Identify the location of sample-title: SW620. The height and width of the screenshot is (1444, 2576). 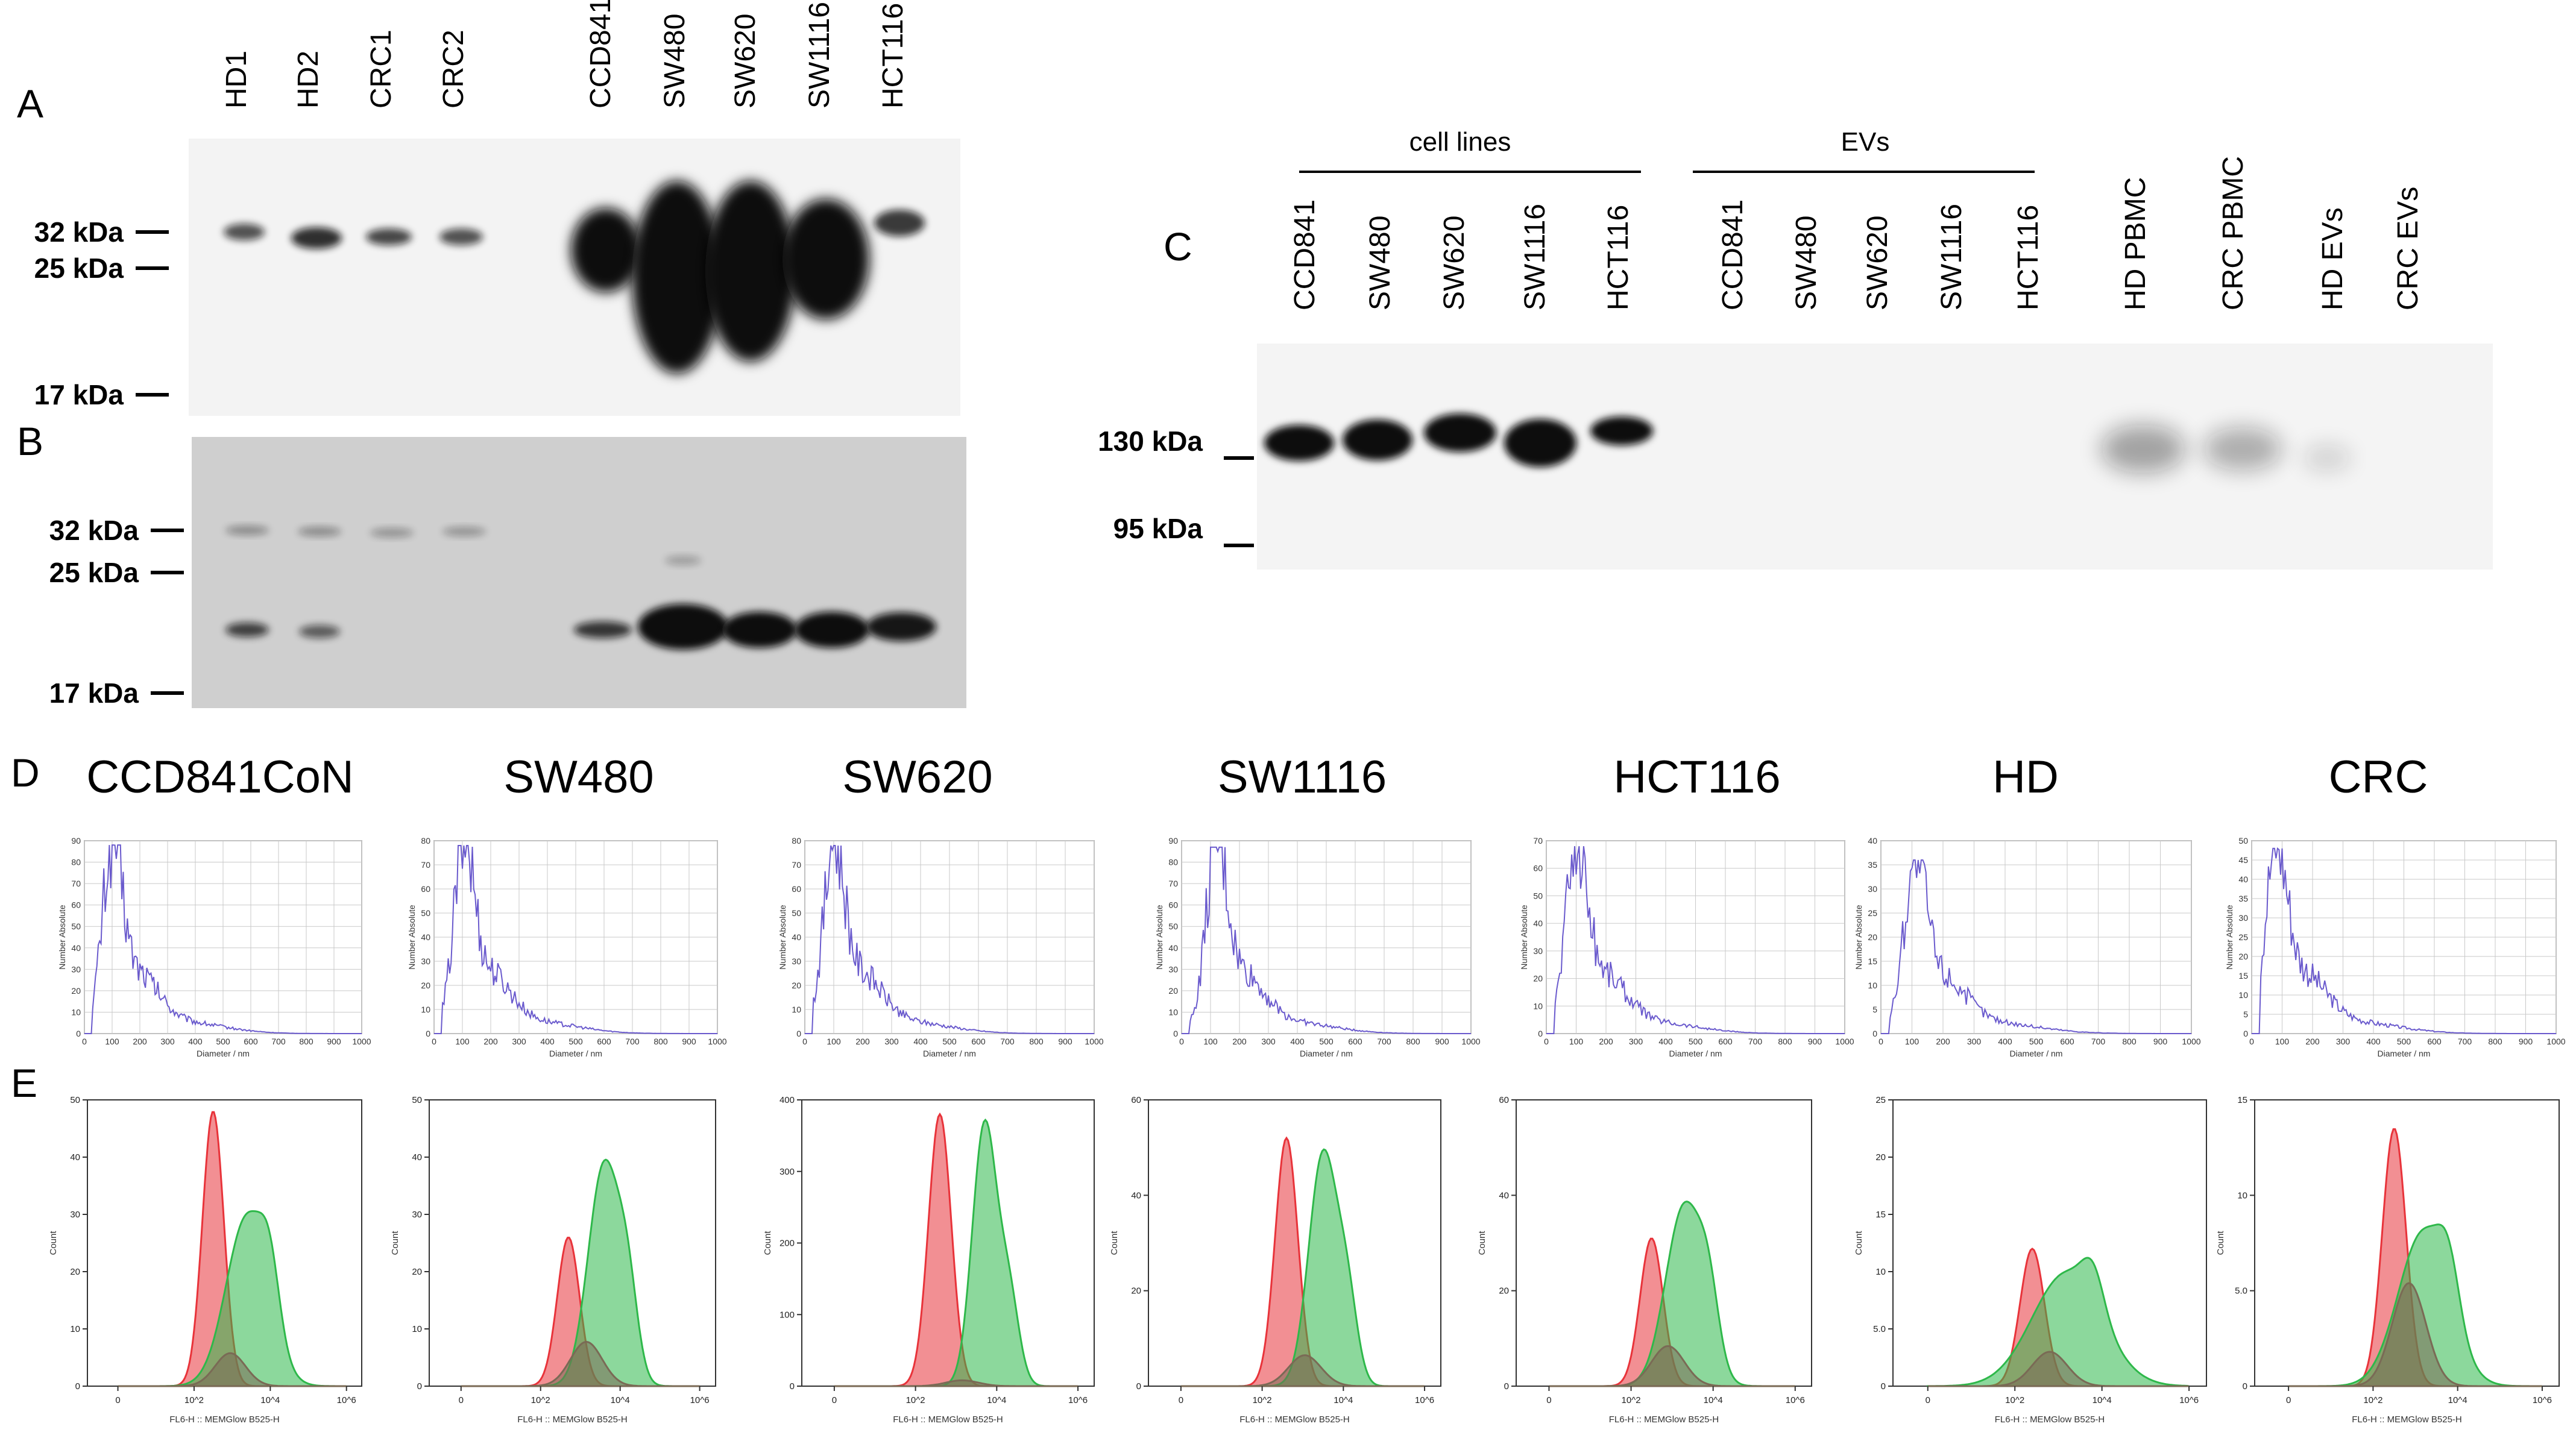
(917, 777).